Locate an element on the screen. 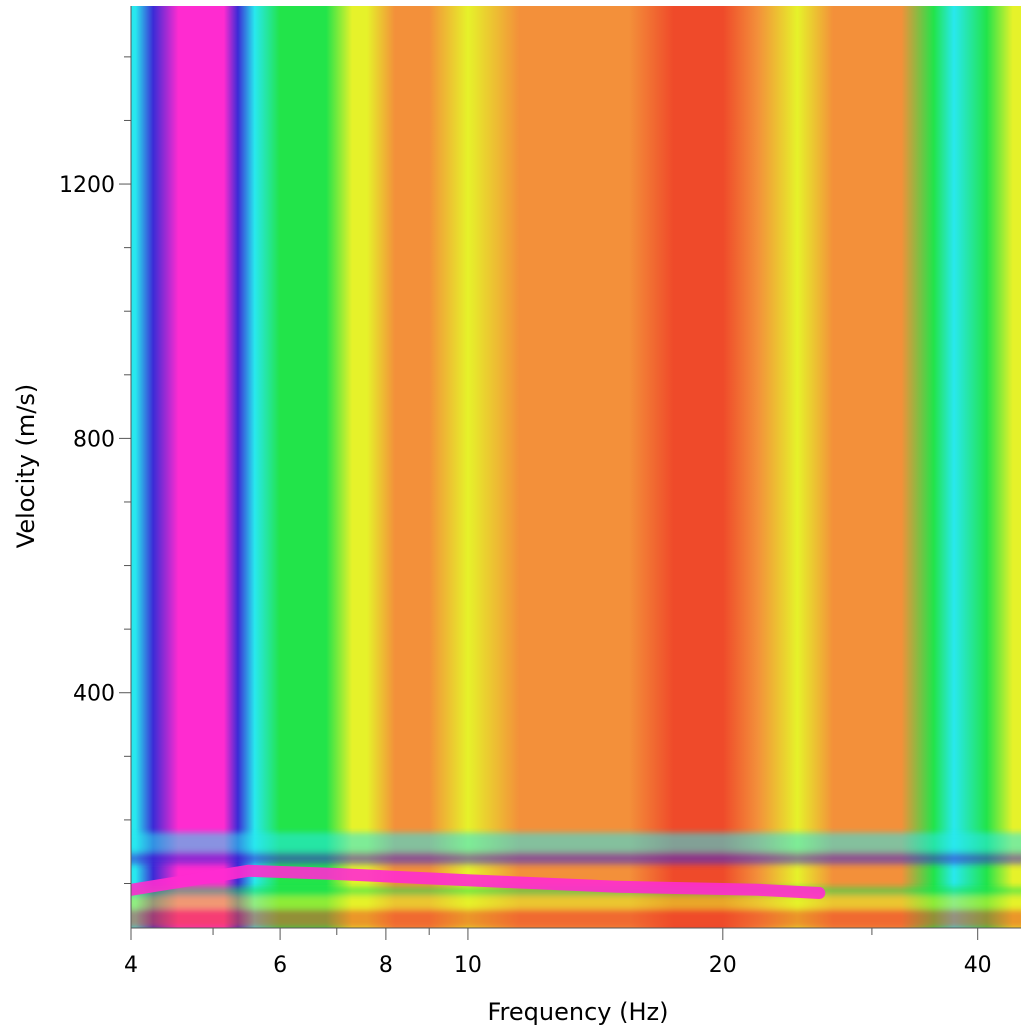 Image resolution: width=1021 pixels, height=1034 pixels. x-axis: 4 6 8 10 20 40 is located at coordinates (572, 952).